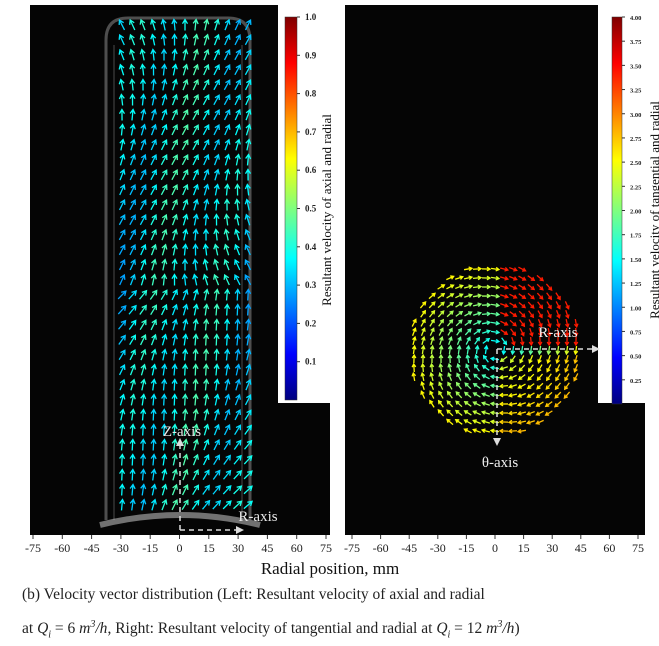  I want to click on colorbar-tick-label: 0.2, so click(311, 323).